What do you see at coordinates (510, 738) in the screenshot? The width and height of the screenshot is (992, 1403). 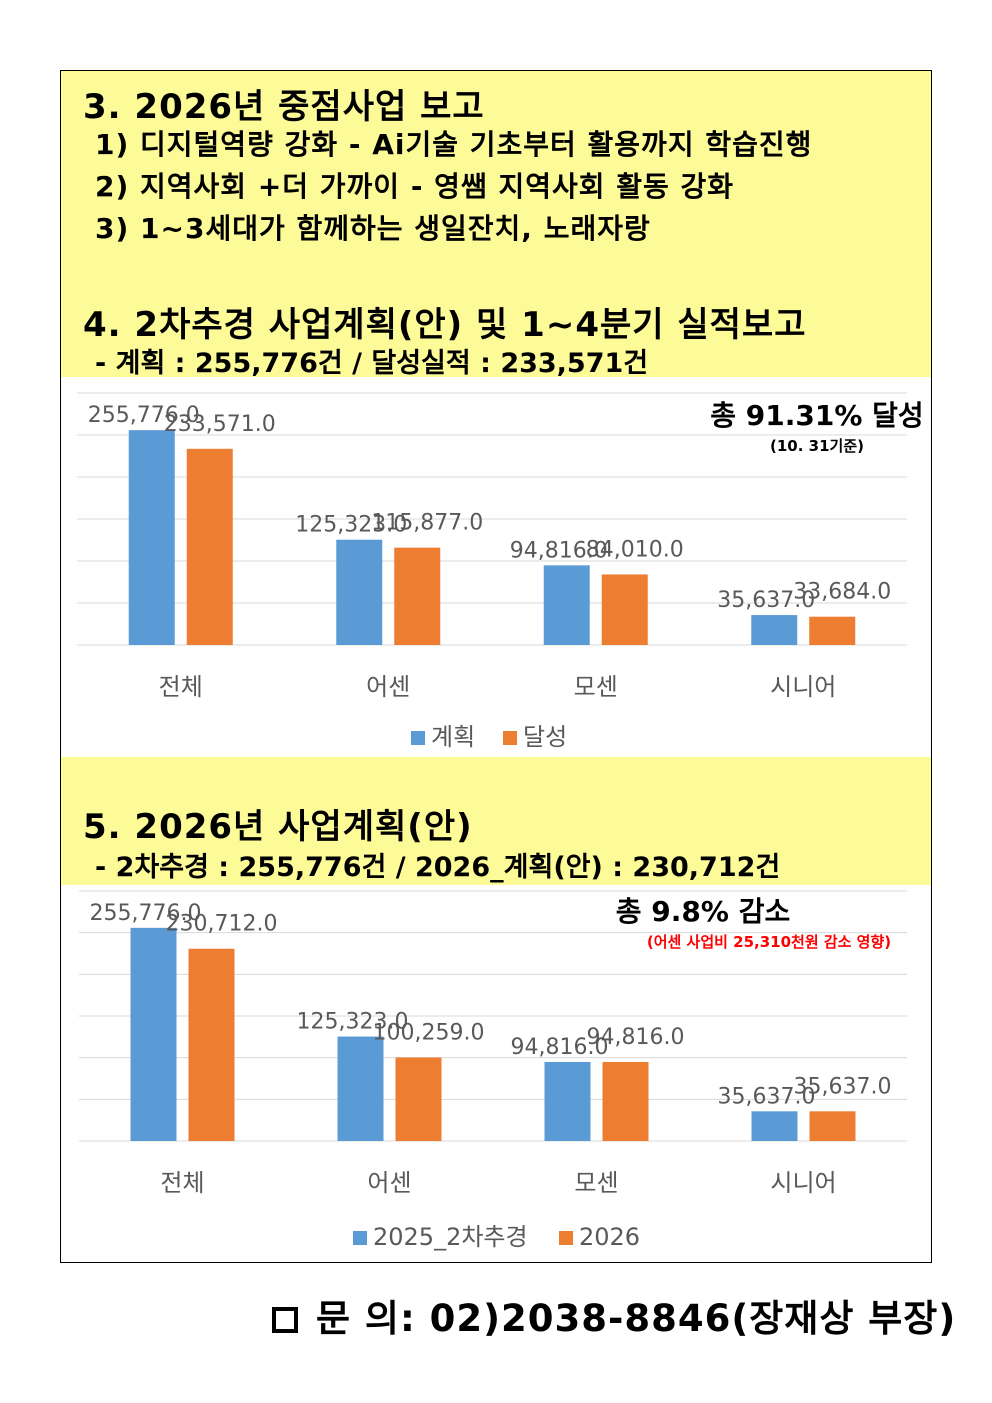 I see `legend-swatch-달성` at bounding box center [510, 738].